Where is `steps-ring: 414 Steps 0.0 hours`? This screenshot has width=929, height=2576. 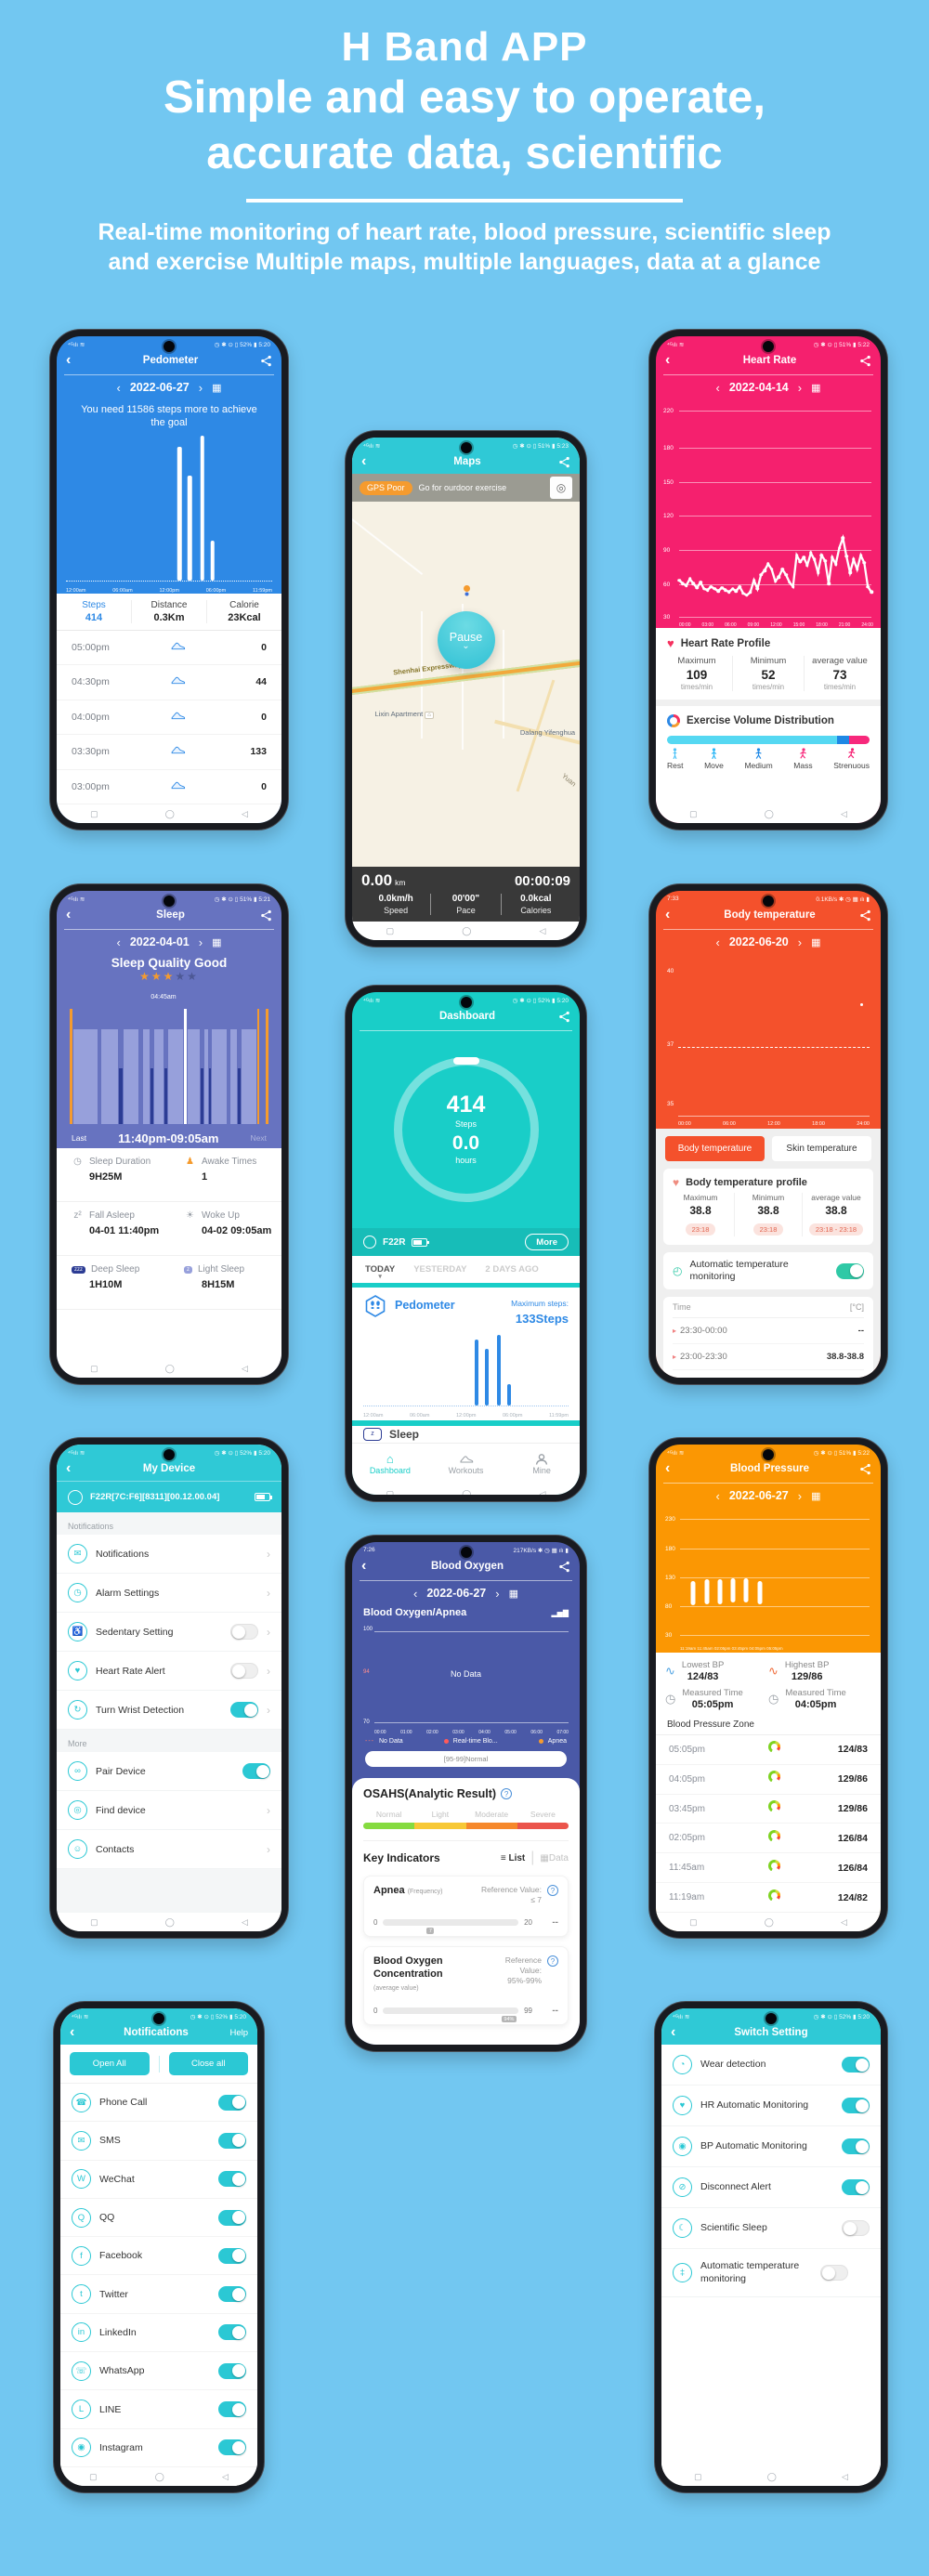 steps-ring: 414 Steps 0.0 hours is located at coordinates (466, 1129).